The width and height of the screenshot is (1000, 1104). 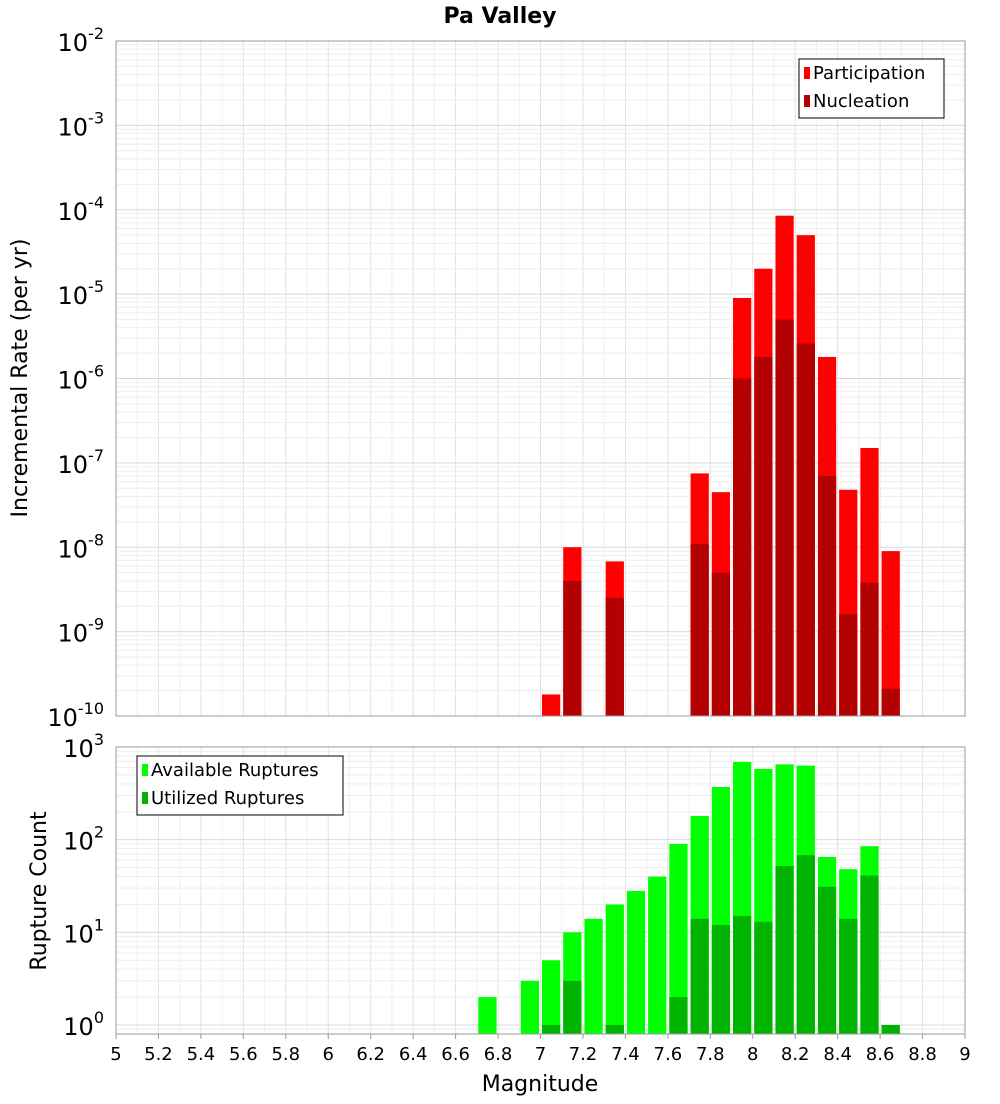 I want to click on x-tick-label: 6.4, so click(x=413, y=1054).